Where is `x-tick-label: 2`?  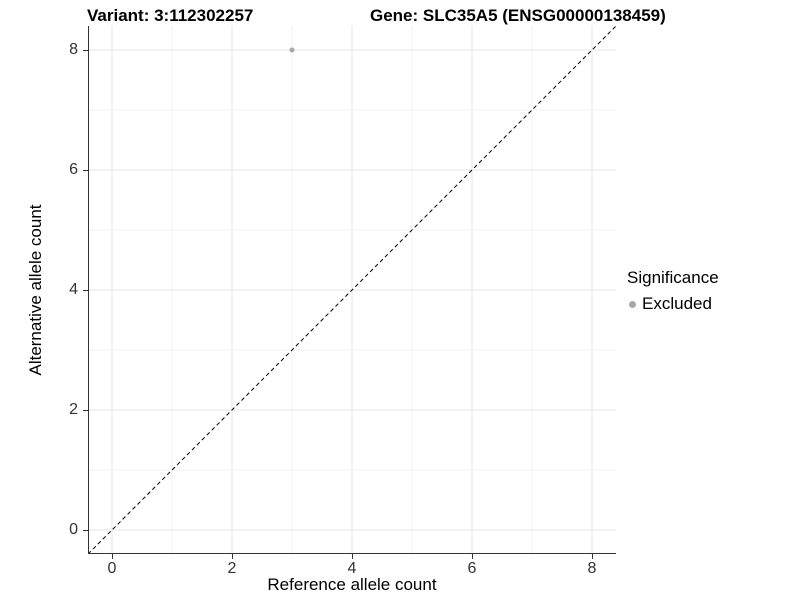 x-tick-label: 2 is located at coordinates (232, 568).